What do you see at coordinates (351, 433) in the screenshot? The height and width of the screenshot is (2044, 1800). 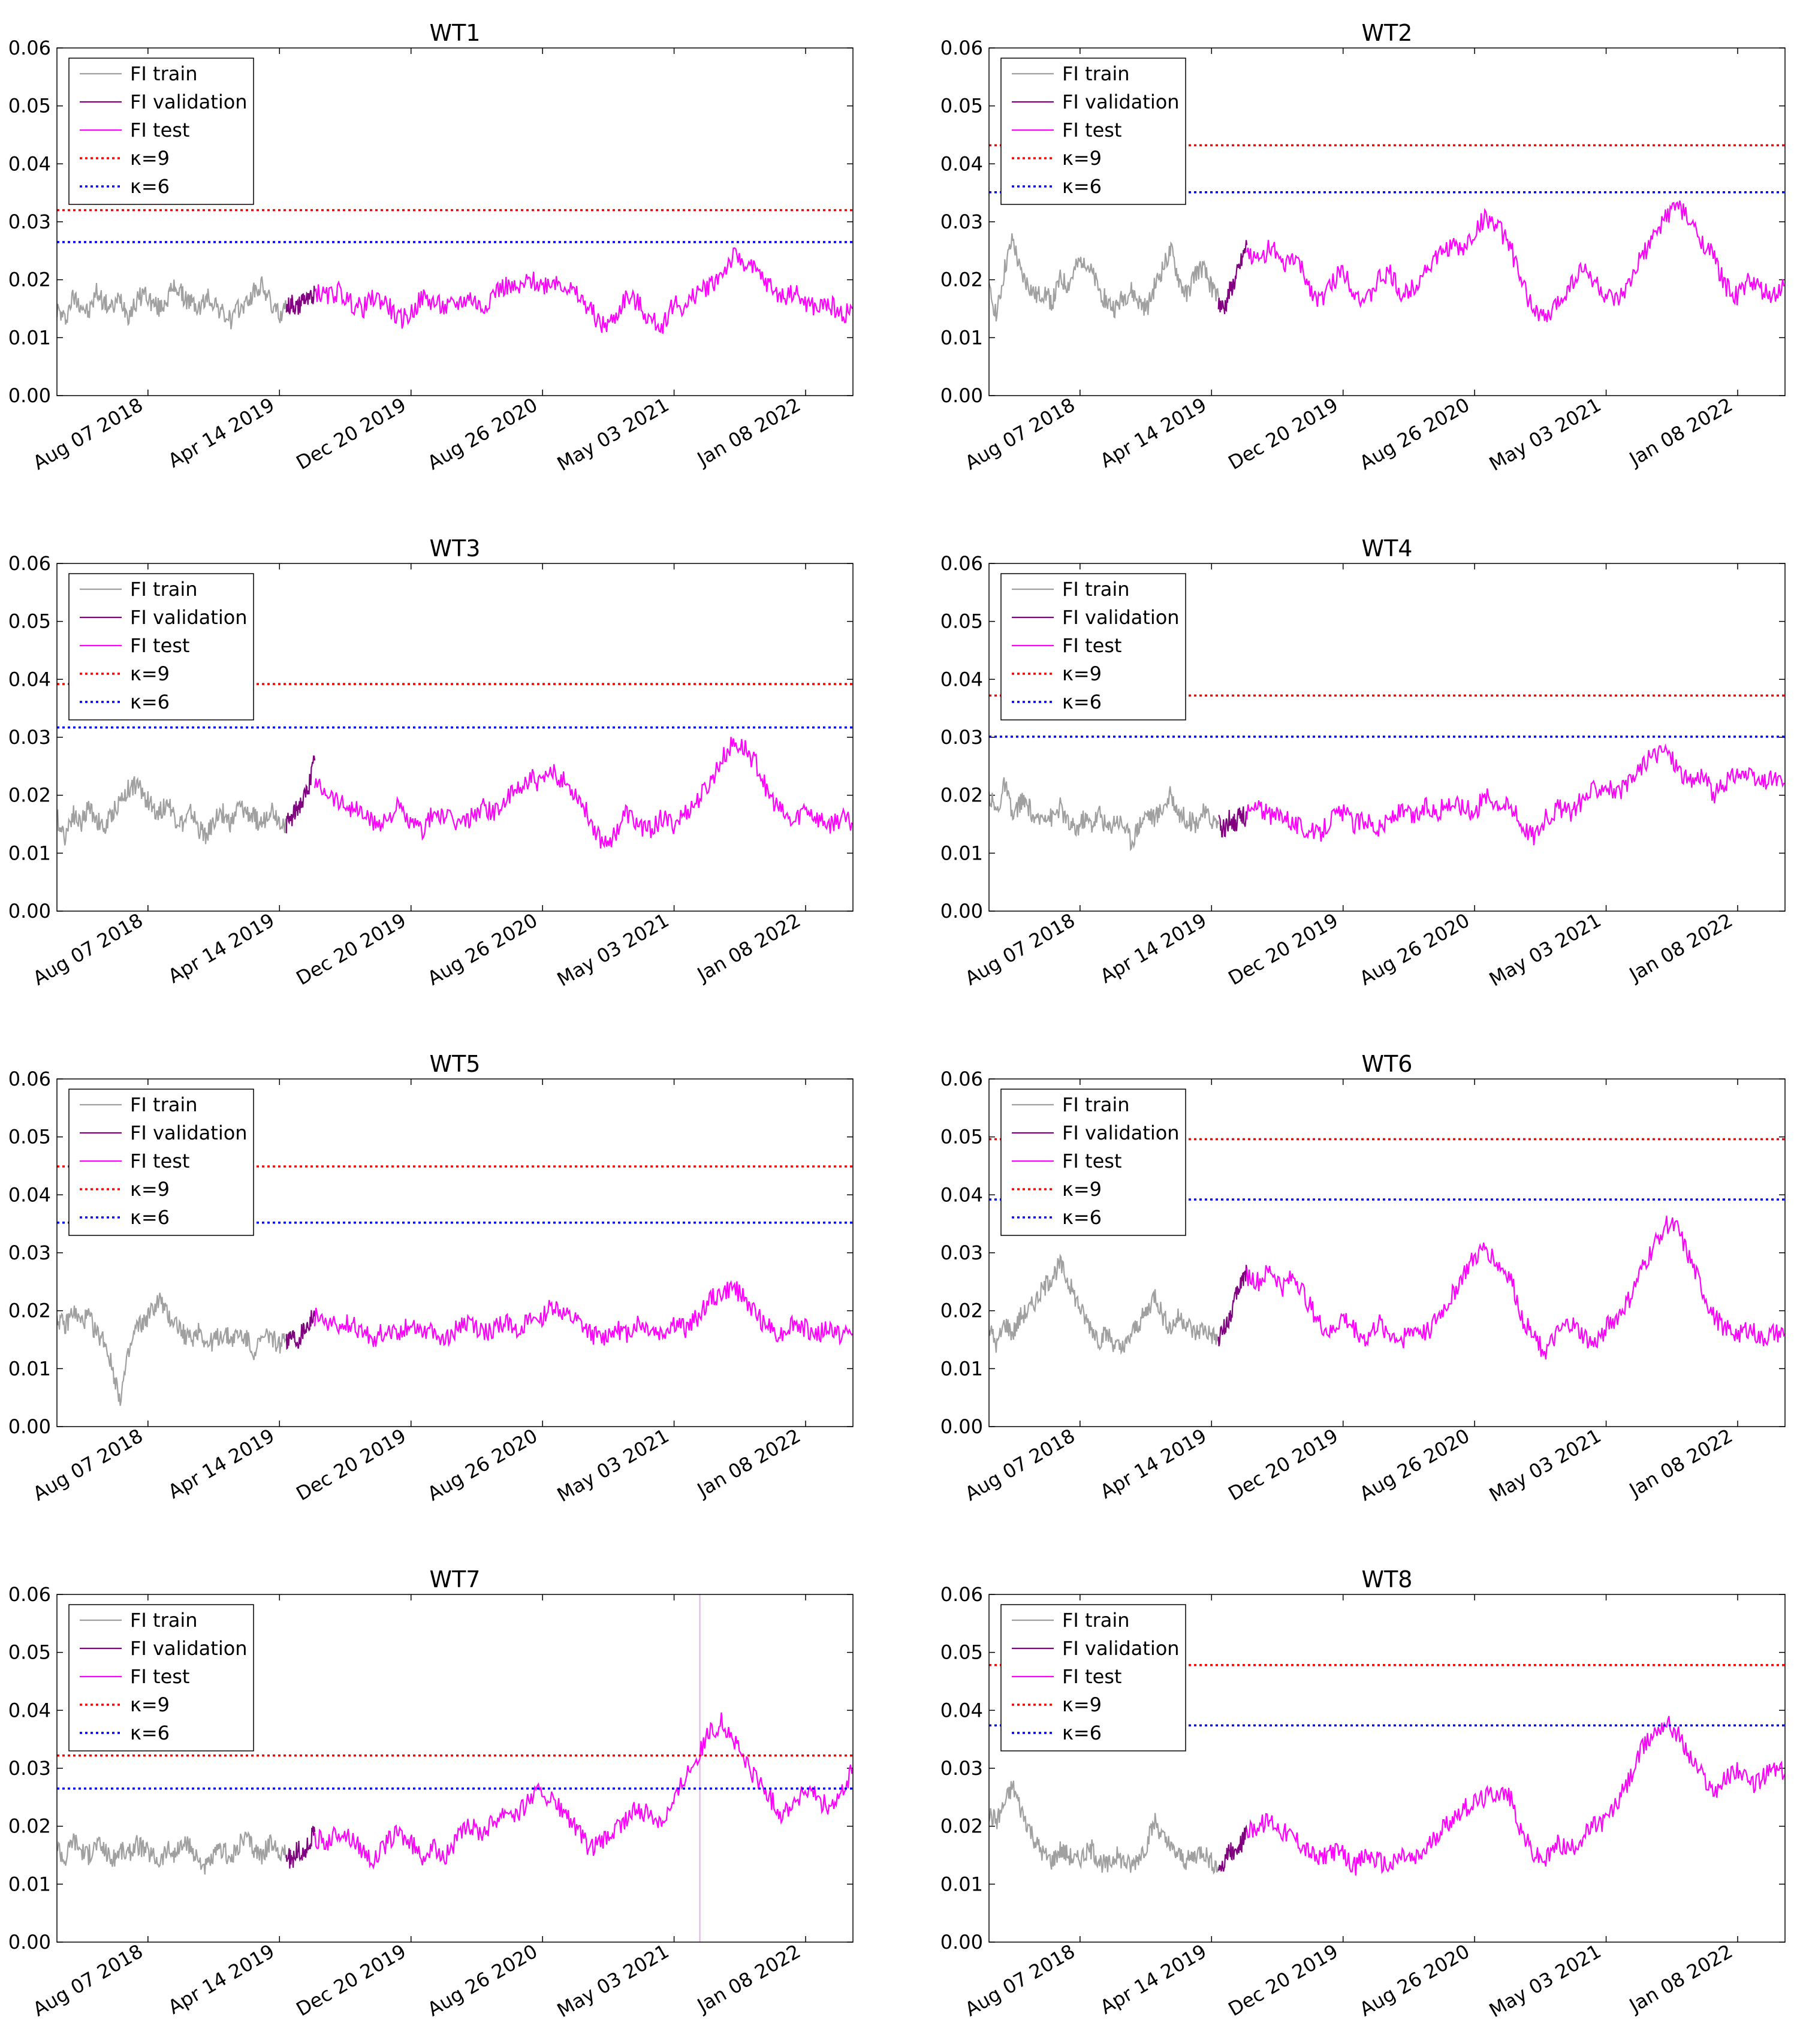 I see `x-tick-label: Dec 20 2019` at bounding box center [351, 433].